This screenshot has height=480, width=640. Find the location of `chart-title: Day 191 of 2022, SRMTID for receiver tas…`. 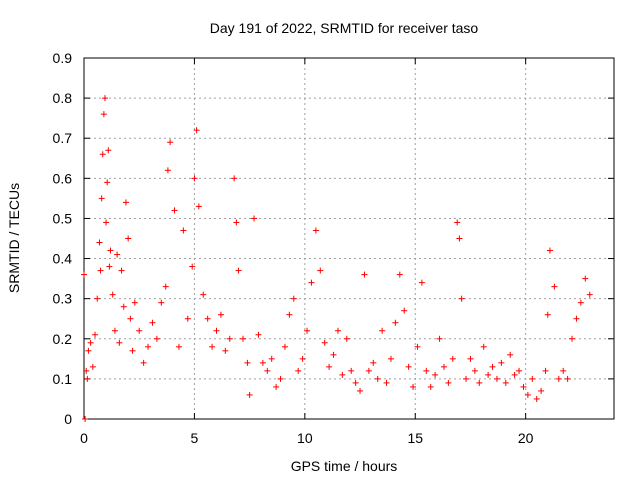

chart-title: Day 191 of 2022, SRMTID for receiver tas… is located at coordinates (344, 28).